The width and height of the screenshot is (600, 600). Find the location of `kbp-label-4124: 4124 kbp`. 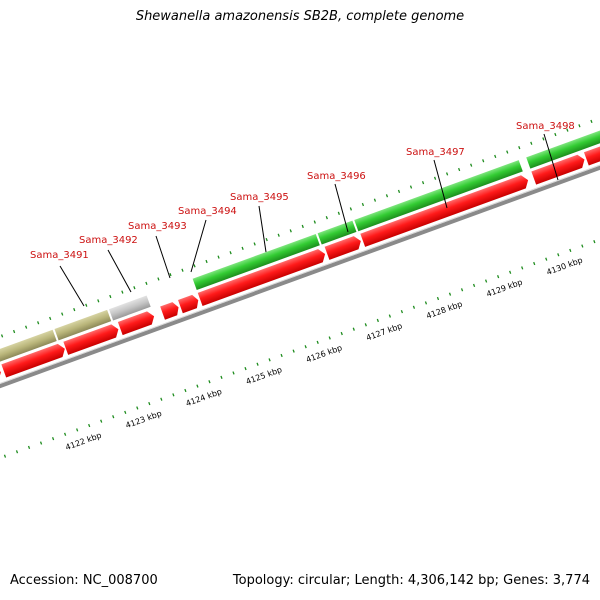

kbp-label-4124: 4124 kbp is located at coordinates (204, 397).